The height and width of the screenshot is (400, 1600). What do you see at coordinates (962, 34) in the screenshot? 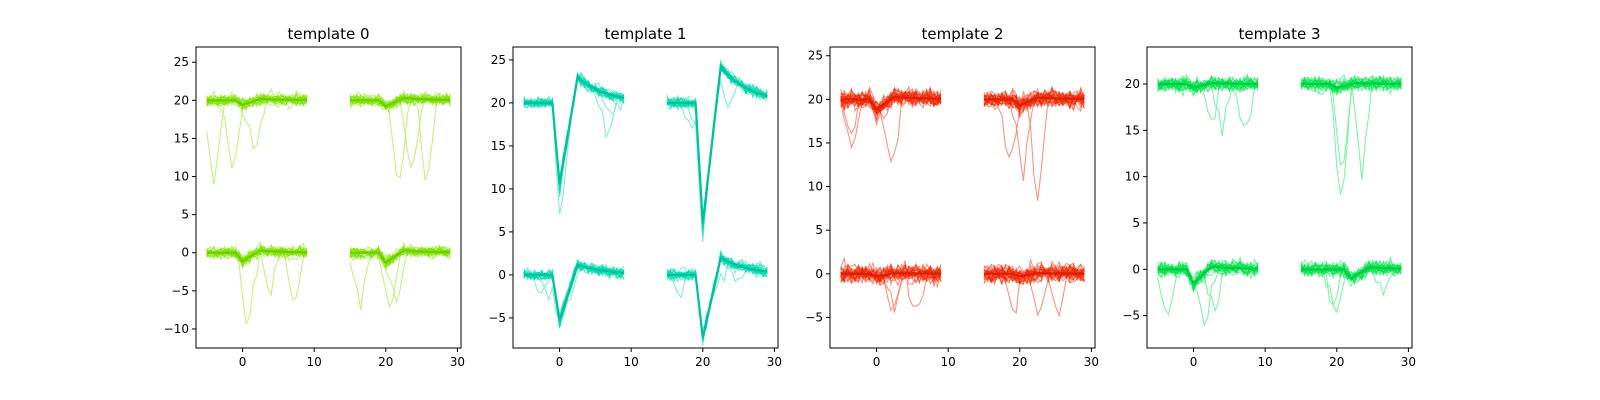
I see `panel-title: template 2` at bounding box center [962, 34].